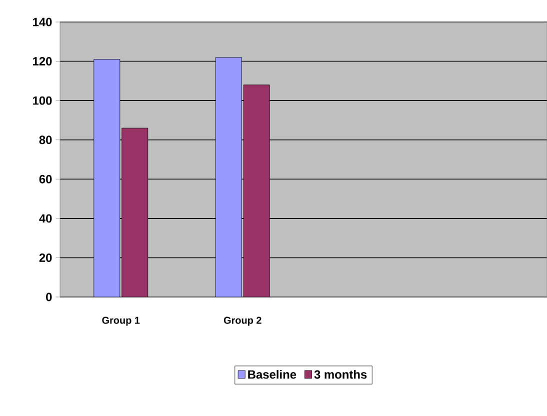 The image size is (547, 416). What do you see at coordinates (42, 22) in the screenshot?
I see `y-tick-label: 140` at bounding box center [42, 22].